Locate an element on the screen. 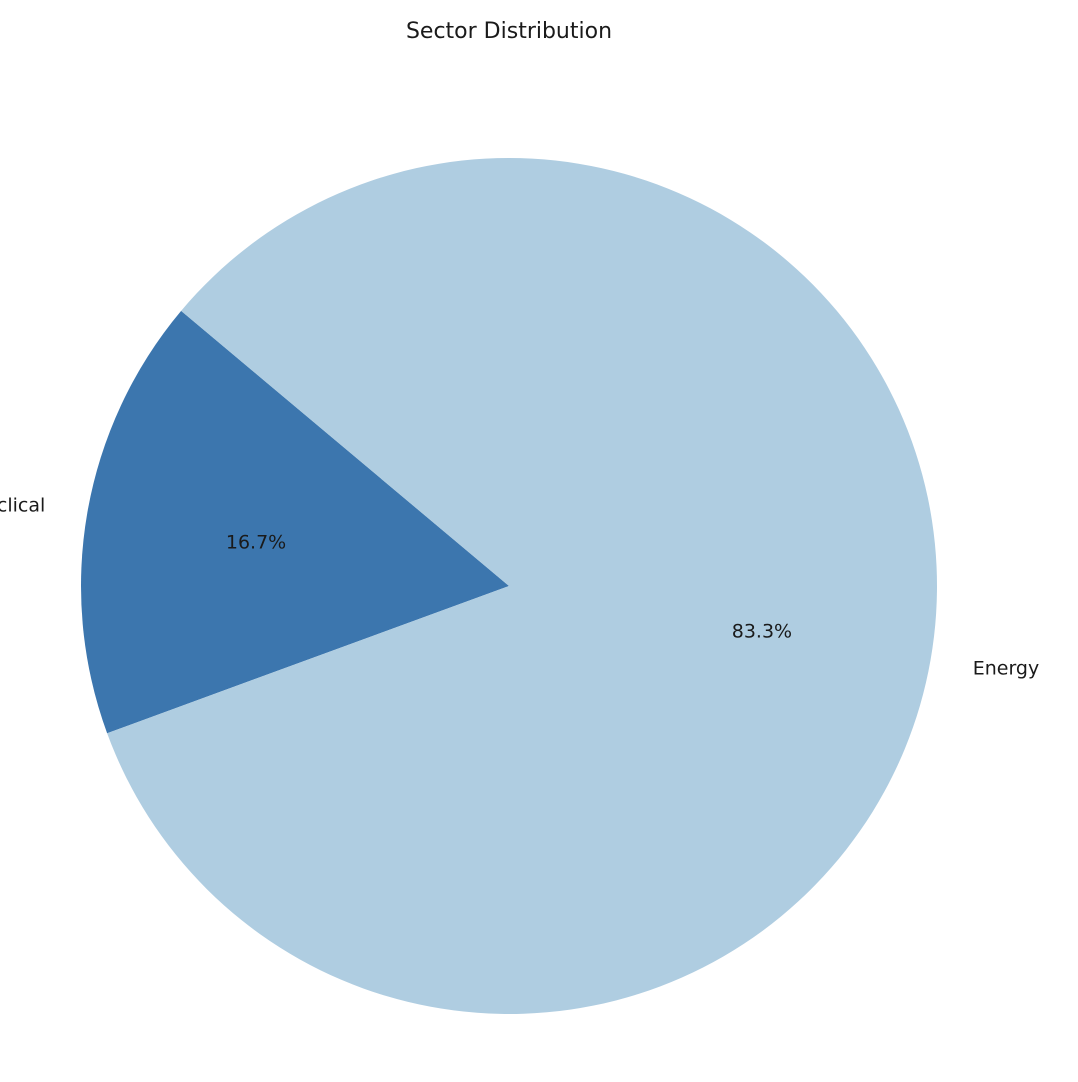  pct-label-energy: 83.3% is located at coordinates (762, 631).